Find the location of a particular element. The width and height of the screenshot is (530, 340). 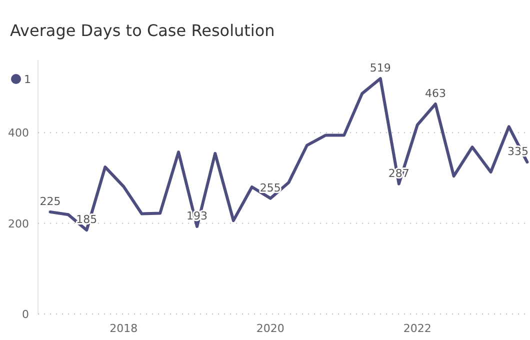

y-tick-label: 200 is located at coordinates (18, 223).